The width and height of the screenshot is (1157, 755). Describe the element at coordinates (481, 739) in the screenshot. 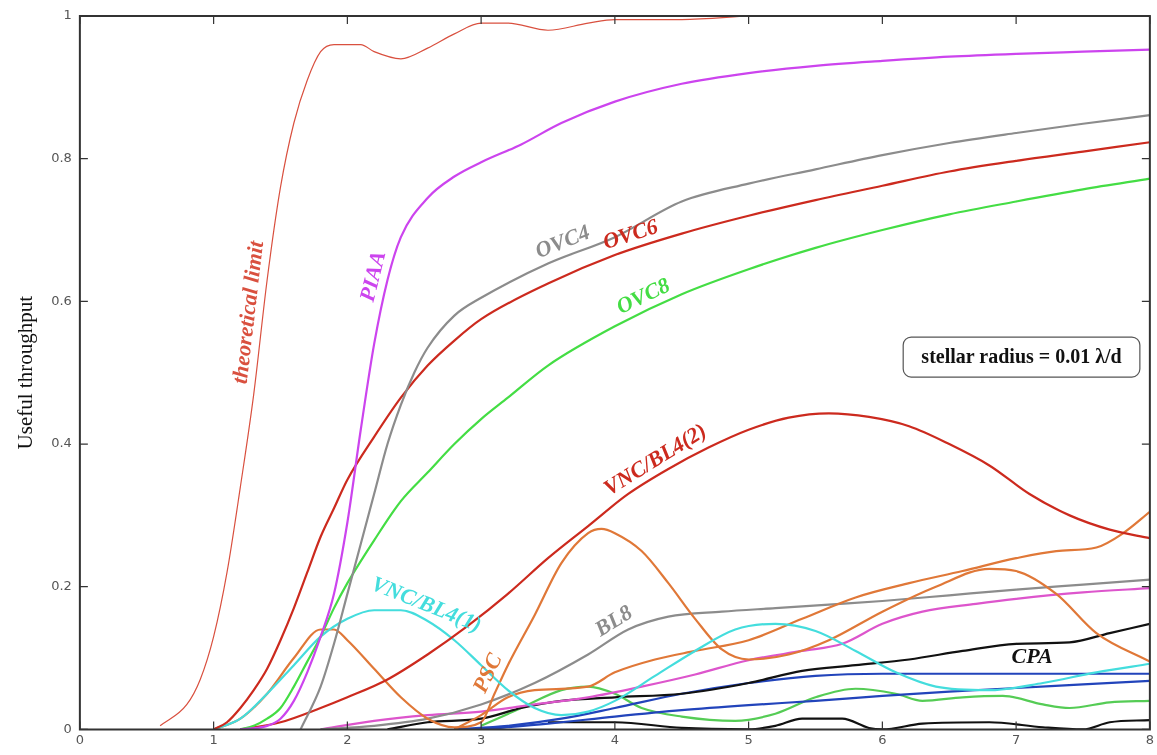

I see `x-tick-label: 3` at that location.